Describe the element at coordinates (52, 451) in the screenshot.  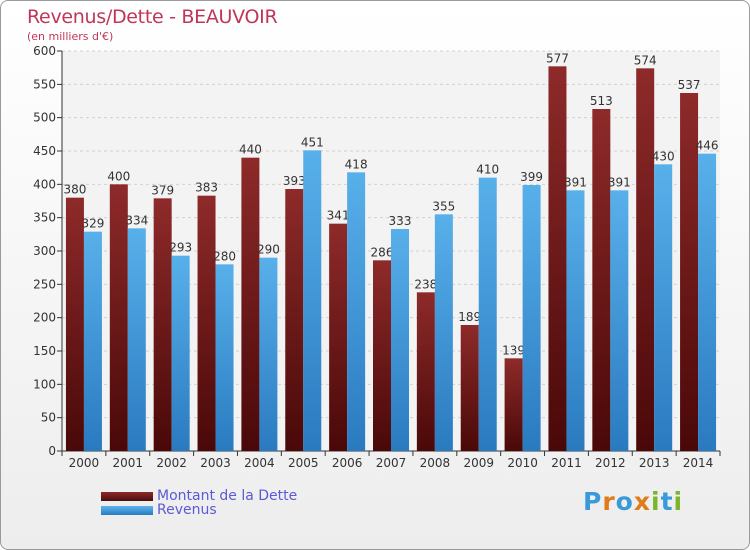
I see `y-tick-label: 0` at that location.